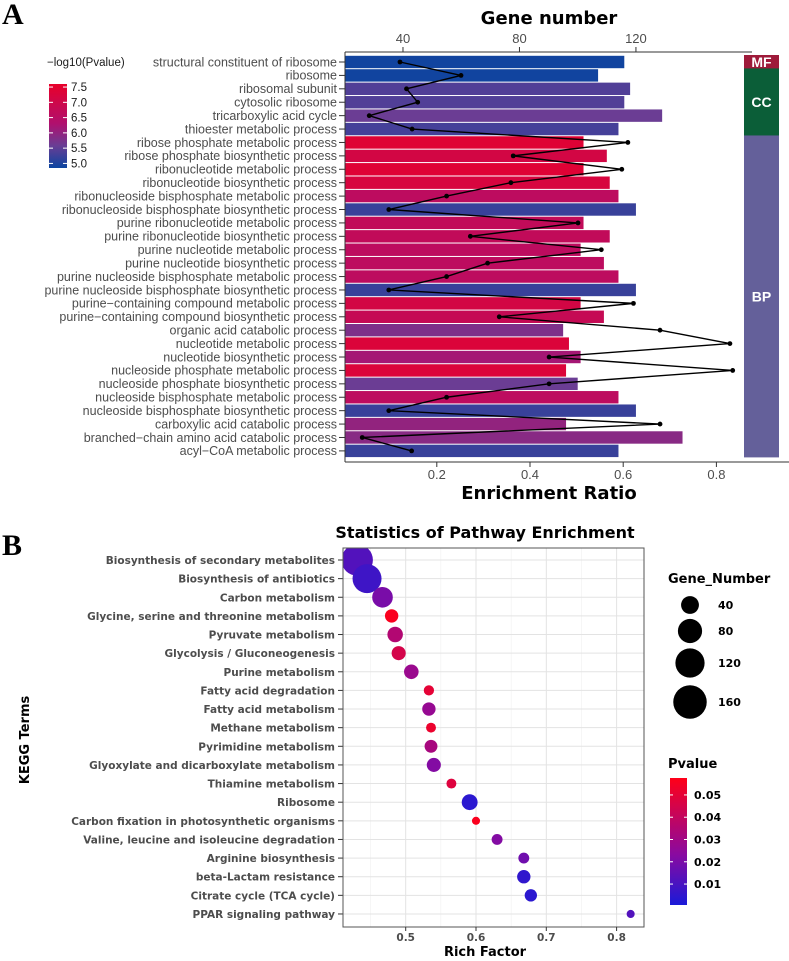  I want to click on category-label: nucleotide metabolic process, so click(256, 344).